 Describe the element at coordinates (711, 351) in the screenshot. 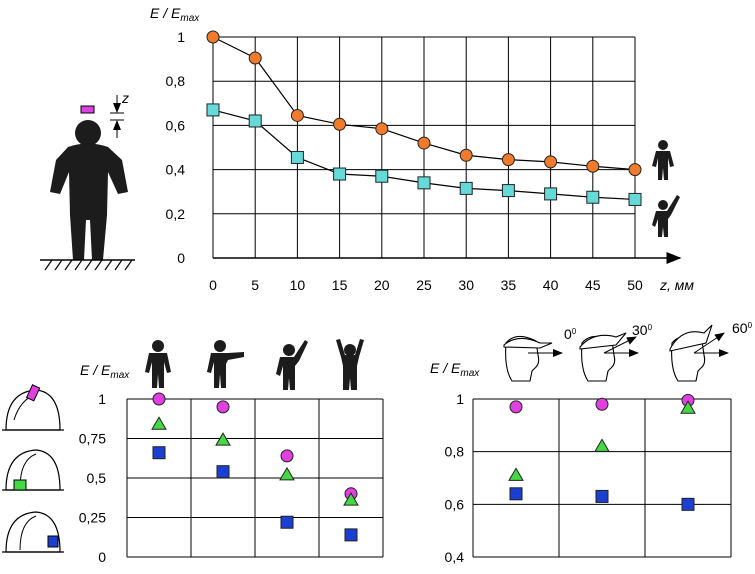

I see `head-tilt-60-icon: 600` at that location.